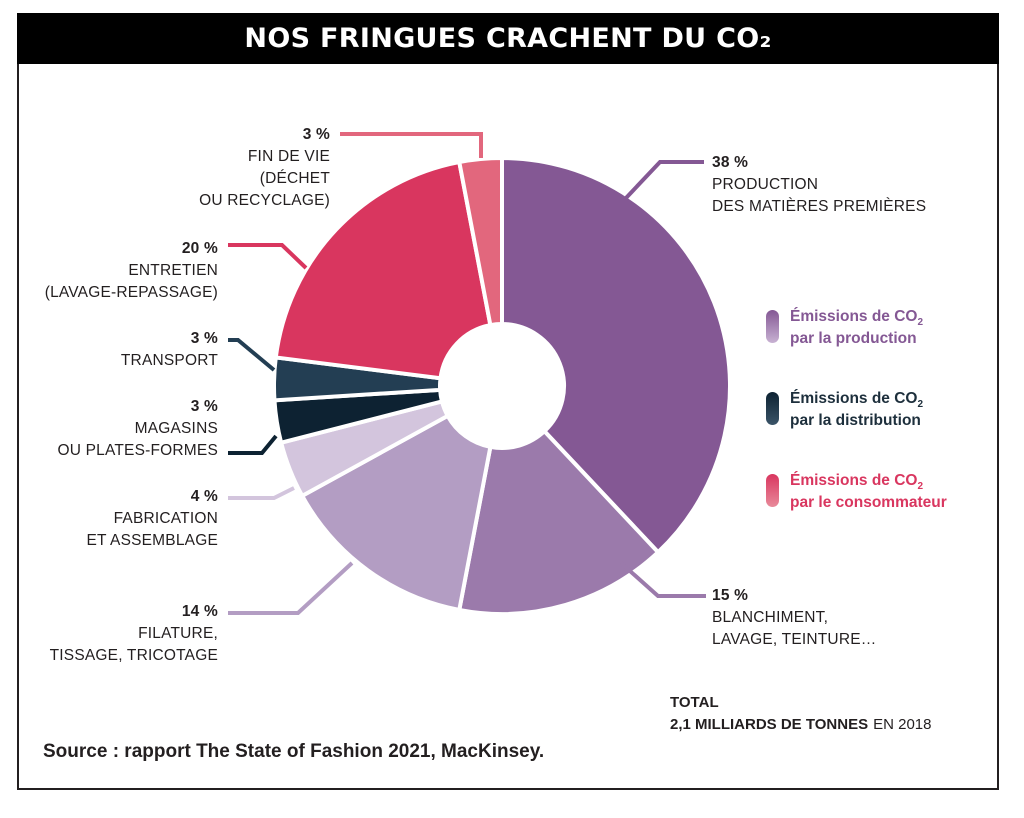 The image size is (1024, 818). I want to click on total-value: 2,1 MILLIARDS DE TONNES, so click(769, 724).